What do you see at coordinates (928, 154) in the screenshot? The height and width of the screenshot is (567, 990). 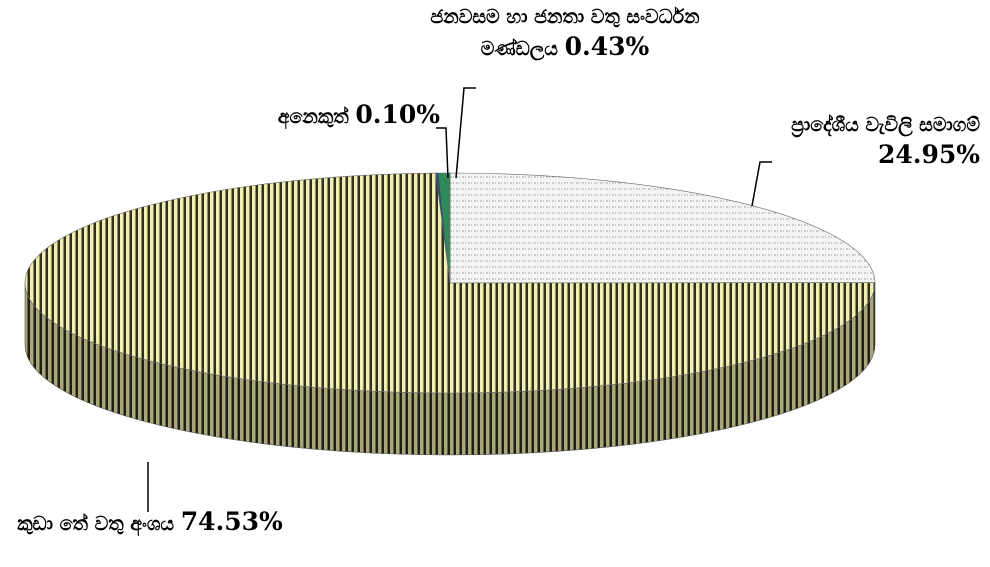 I see `value-label: 24.95%` at bounding box center [928, 154].